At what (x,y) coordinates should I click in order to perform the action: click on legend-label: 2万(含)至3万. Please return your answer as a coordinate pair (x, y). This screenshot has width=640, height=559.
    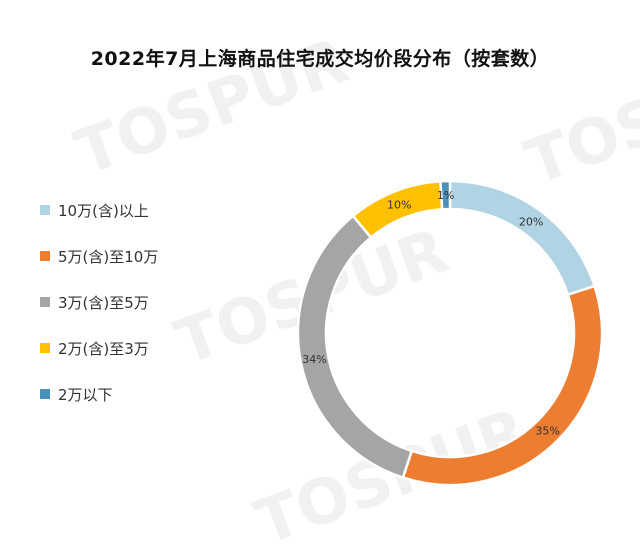
    Looking at the image, I should click on (103, 348).